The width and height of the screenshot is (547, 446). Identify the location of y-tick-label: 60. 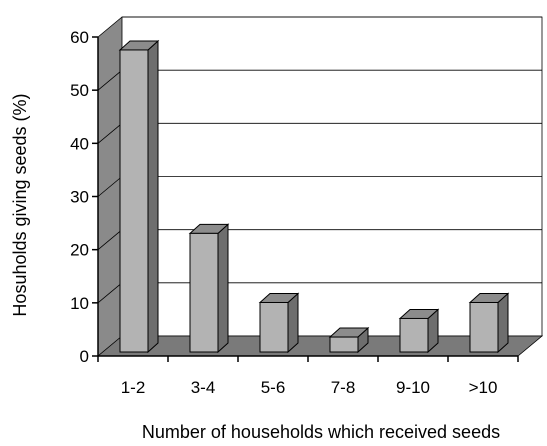
(79, 37).